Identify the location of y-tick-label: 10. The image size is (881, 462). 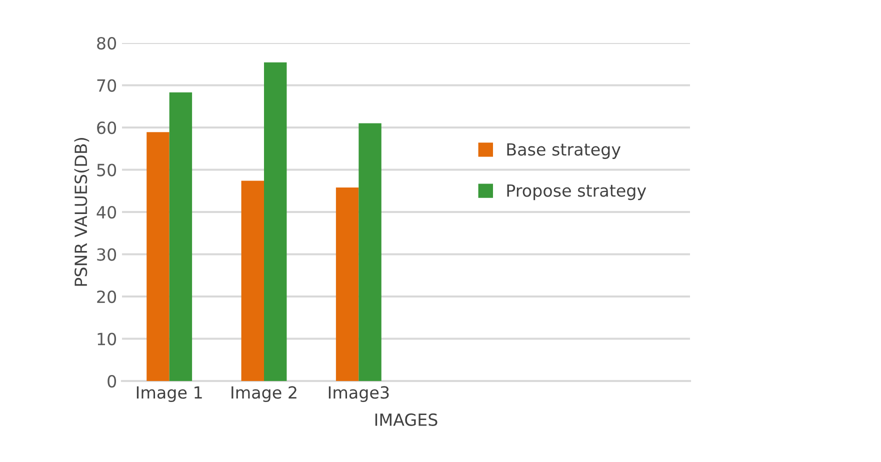
(107, 339).